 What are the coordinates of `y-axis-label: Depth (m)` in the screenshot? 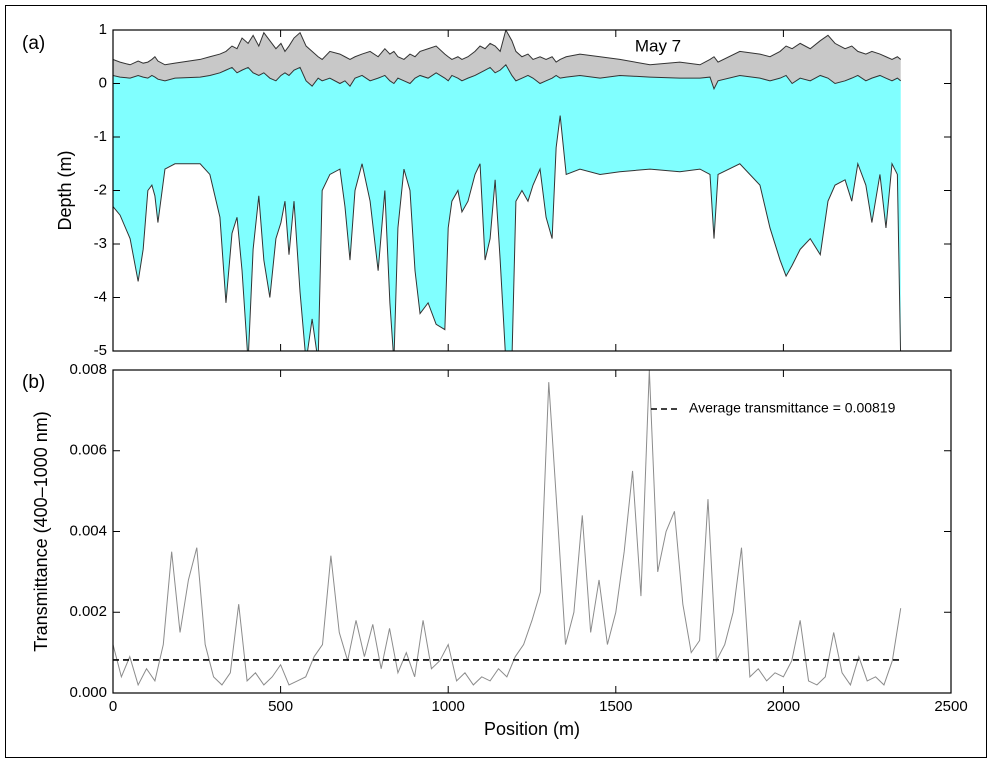 It's located at (65, 190).